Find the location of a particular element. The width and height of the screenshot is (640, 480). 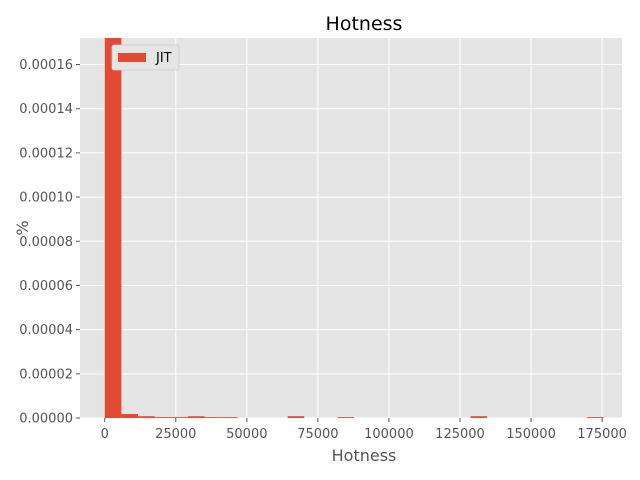

x-tick-label: 50000 is located at coordinates (246, 434).